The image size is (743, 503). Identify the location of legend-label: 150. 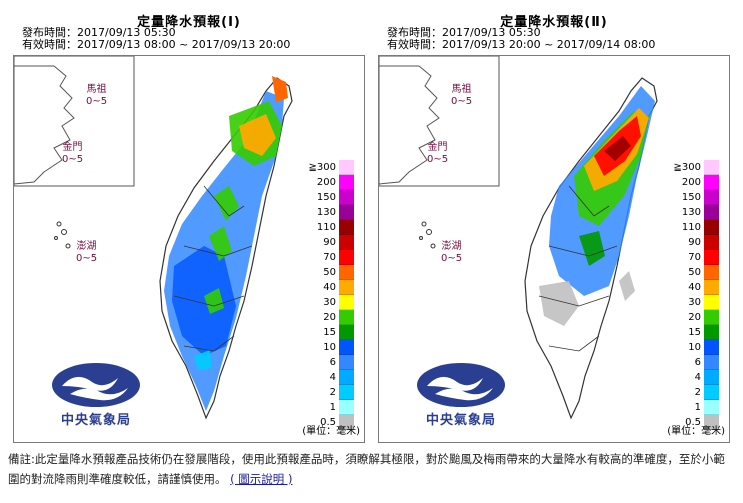
(326, 197).